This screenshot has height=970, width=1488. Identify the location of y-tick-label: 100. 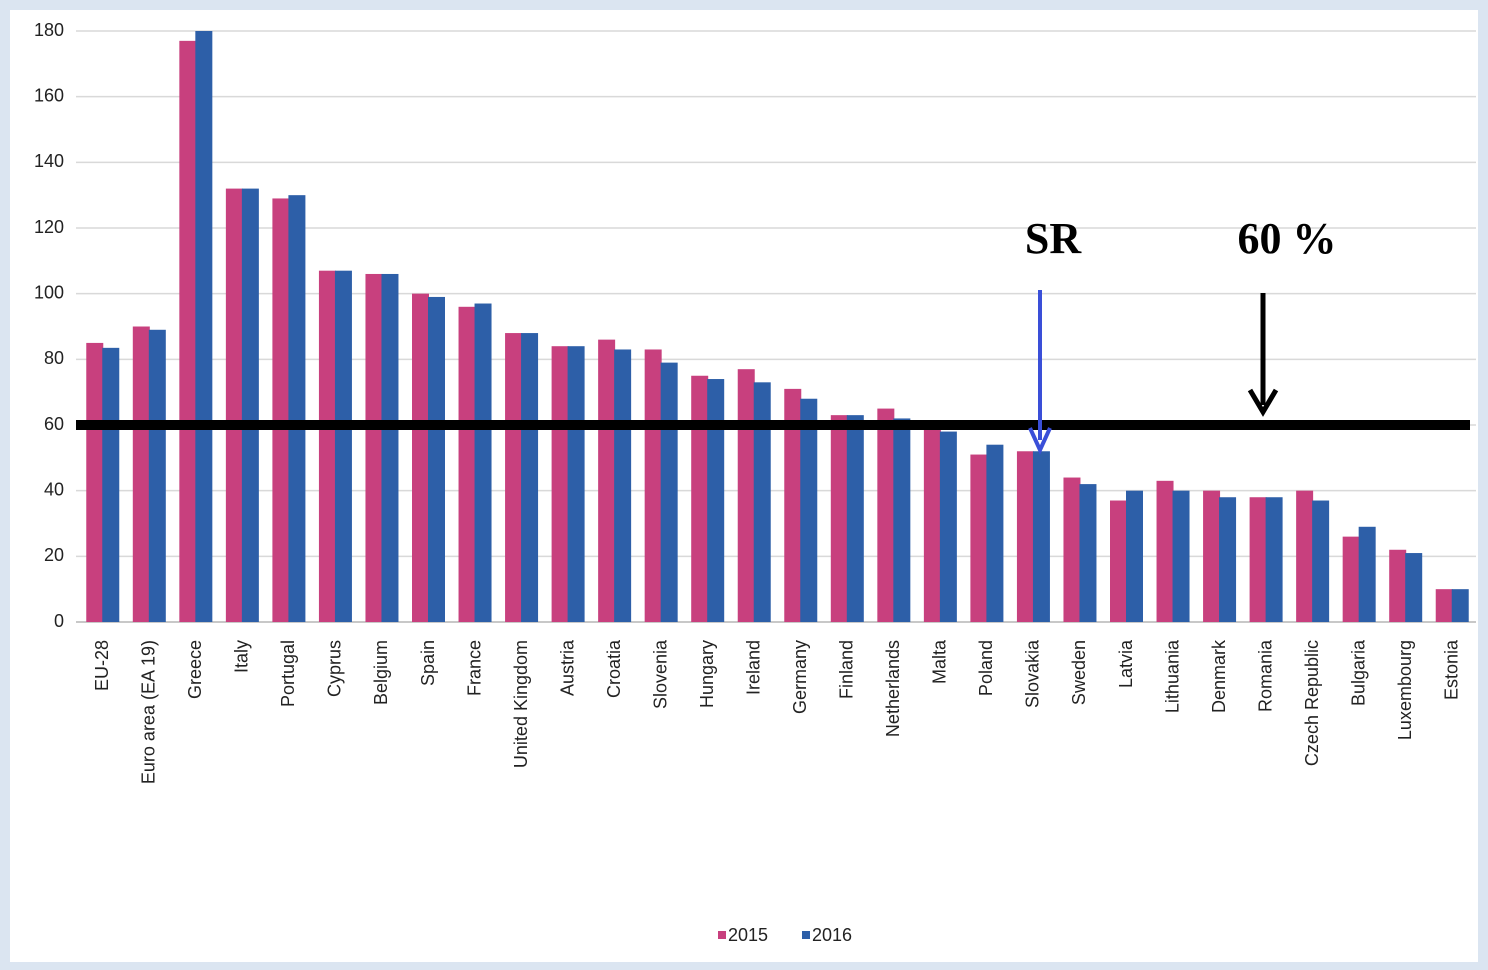
(49, 292).